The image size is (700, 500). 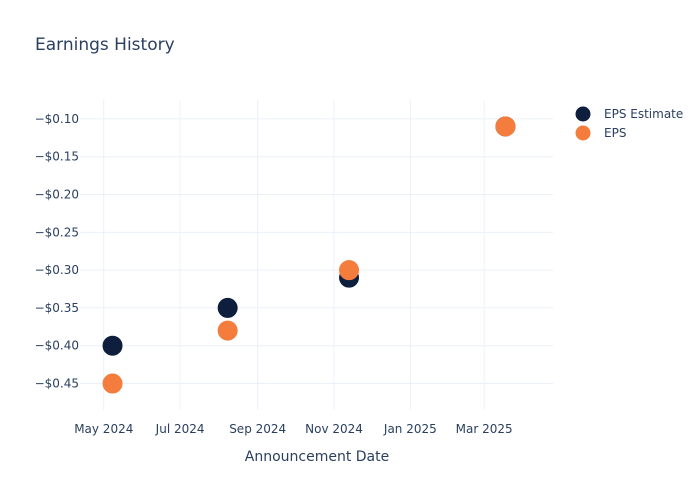 What do you see at coordinates (57, 119) in the screenshot?
I see `y-tick-label: −$0.10` at bounding box center [57, 119].